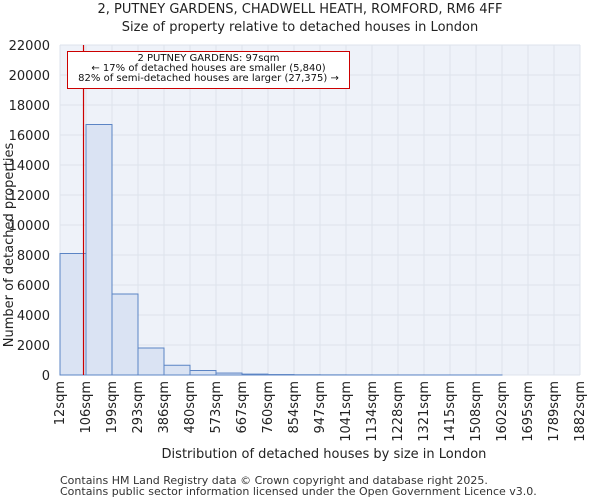 This screenshot has height=500, width=600. I want to click on y-tick-label: 14000, so click(29, 166).